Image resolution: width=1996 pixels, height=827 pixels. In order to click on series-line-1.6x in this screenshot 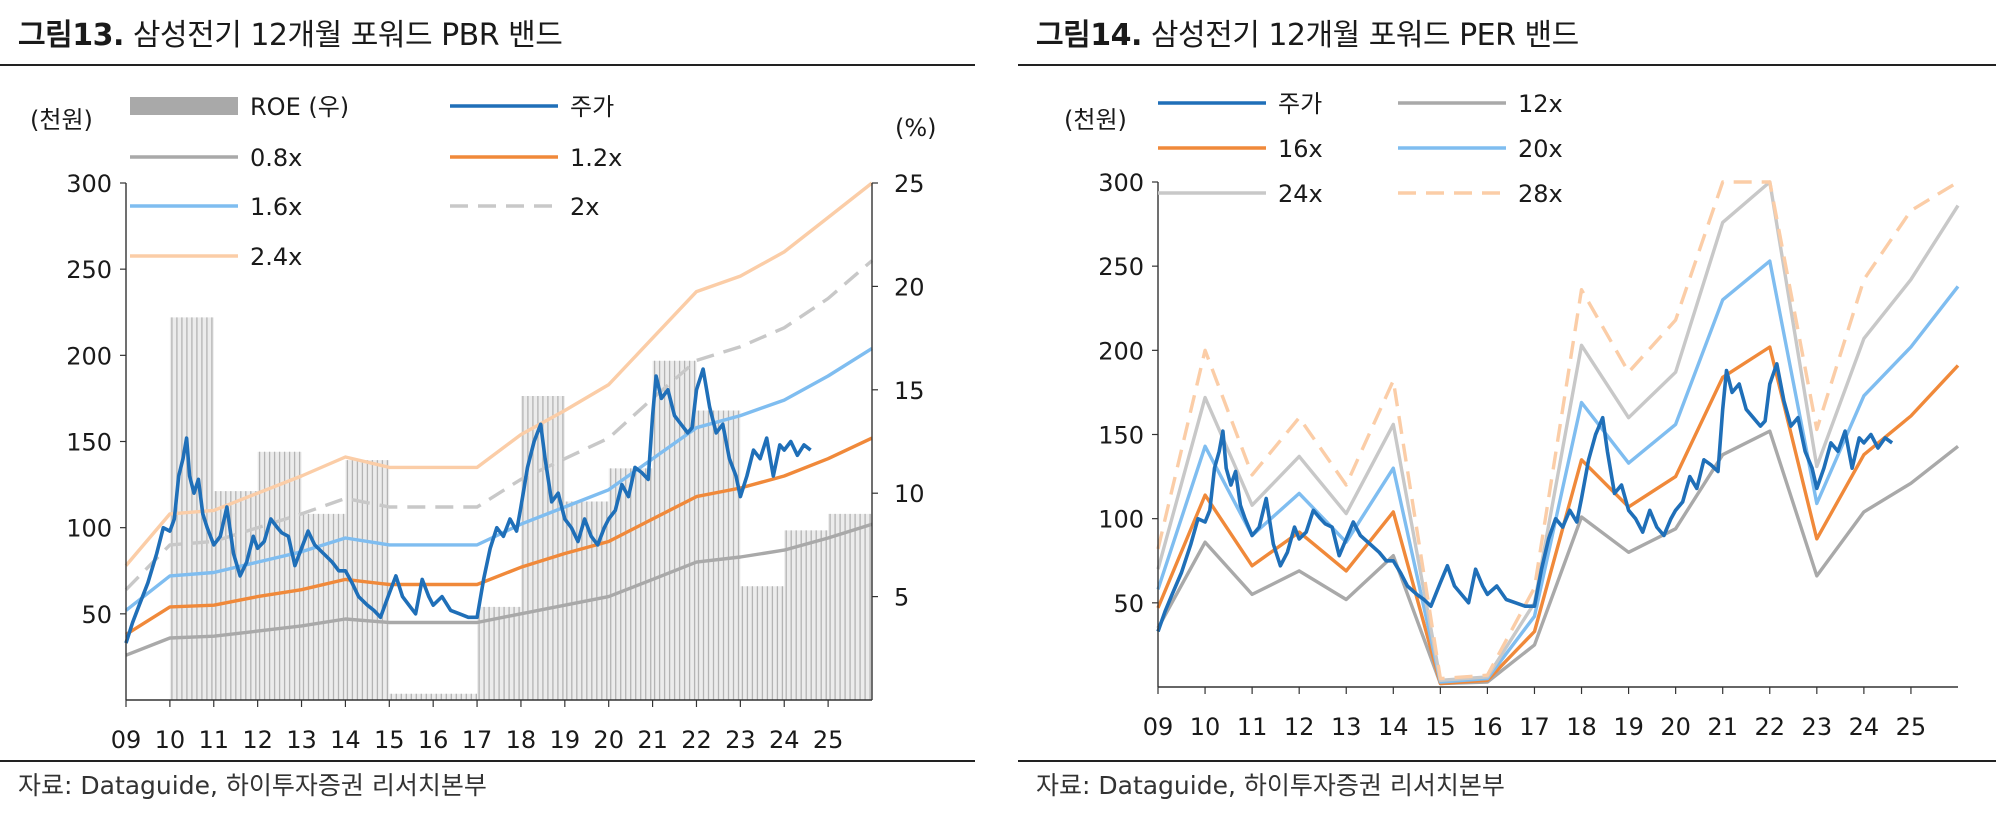, I will do `click(498, 479)`.